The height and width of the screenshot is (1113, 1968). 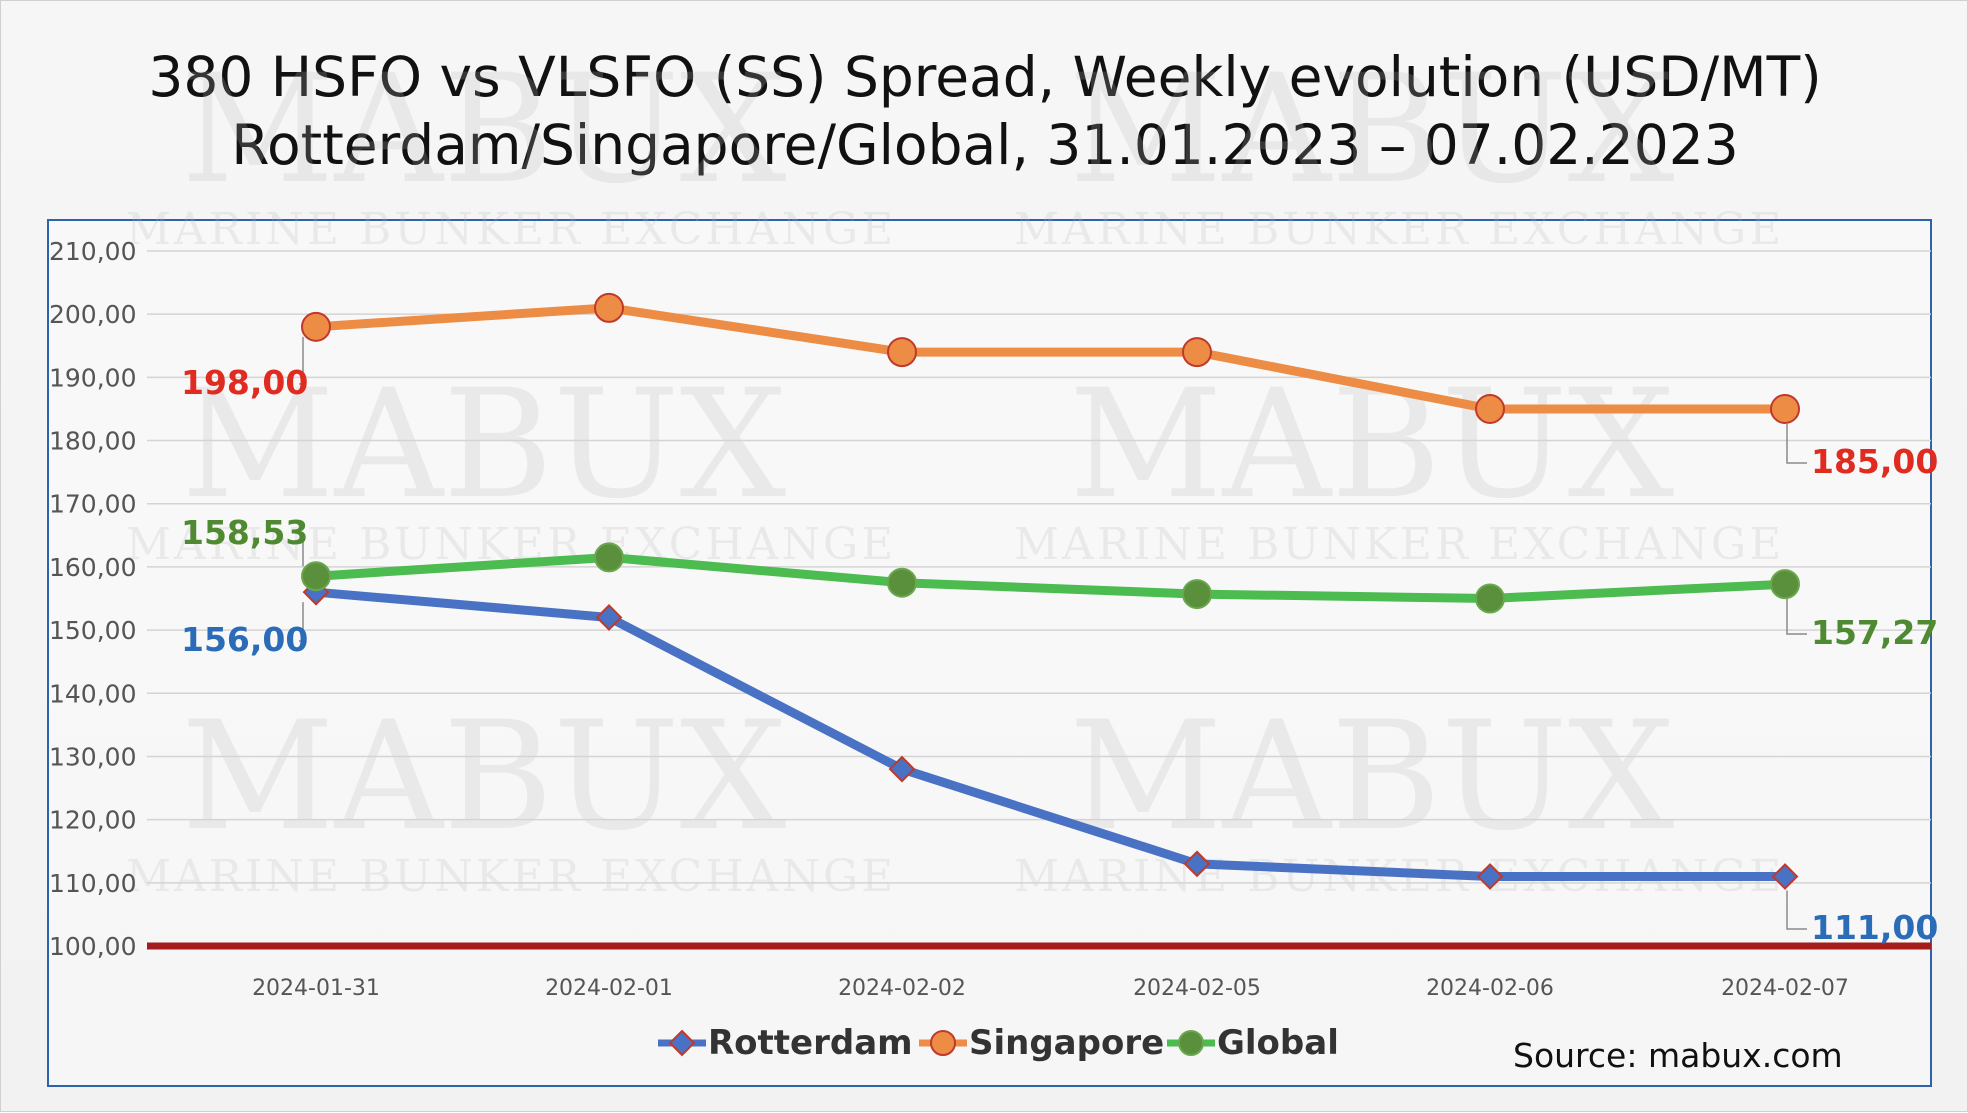 What do you see at coordinates (1278, 1043) in the screenshot?
I see `legend-label-global: Global` at bounding box center [1278, 1043].